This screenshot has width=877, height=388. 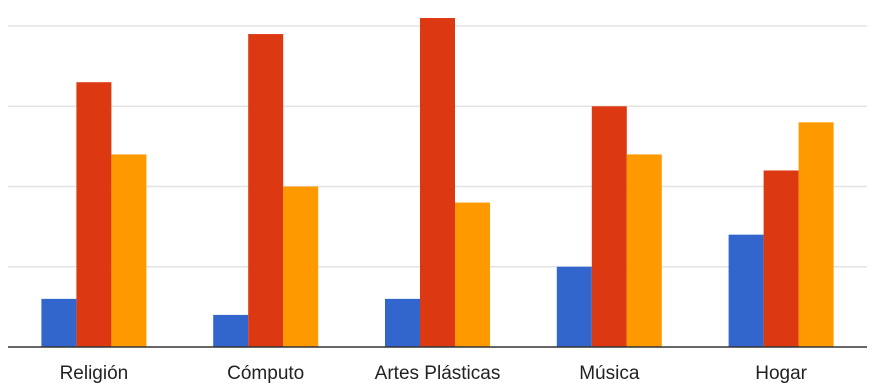 What do you see at coordinates (231, 330) in the screenshot?
I see `bar-cómputo-series-1` at bounding box center [231, 330].